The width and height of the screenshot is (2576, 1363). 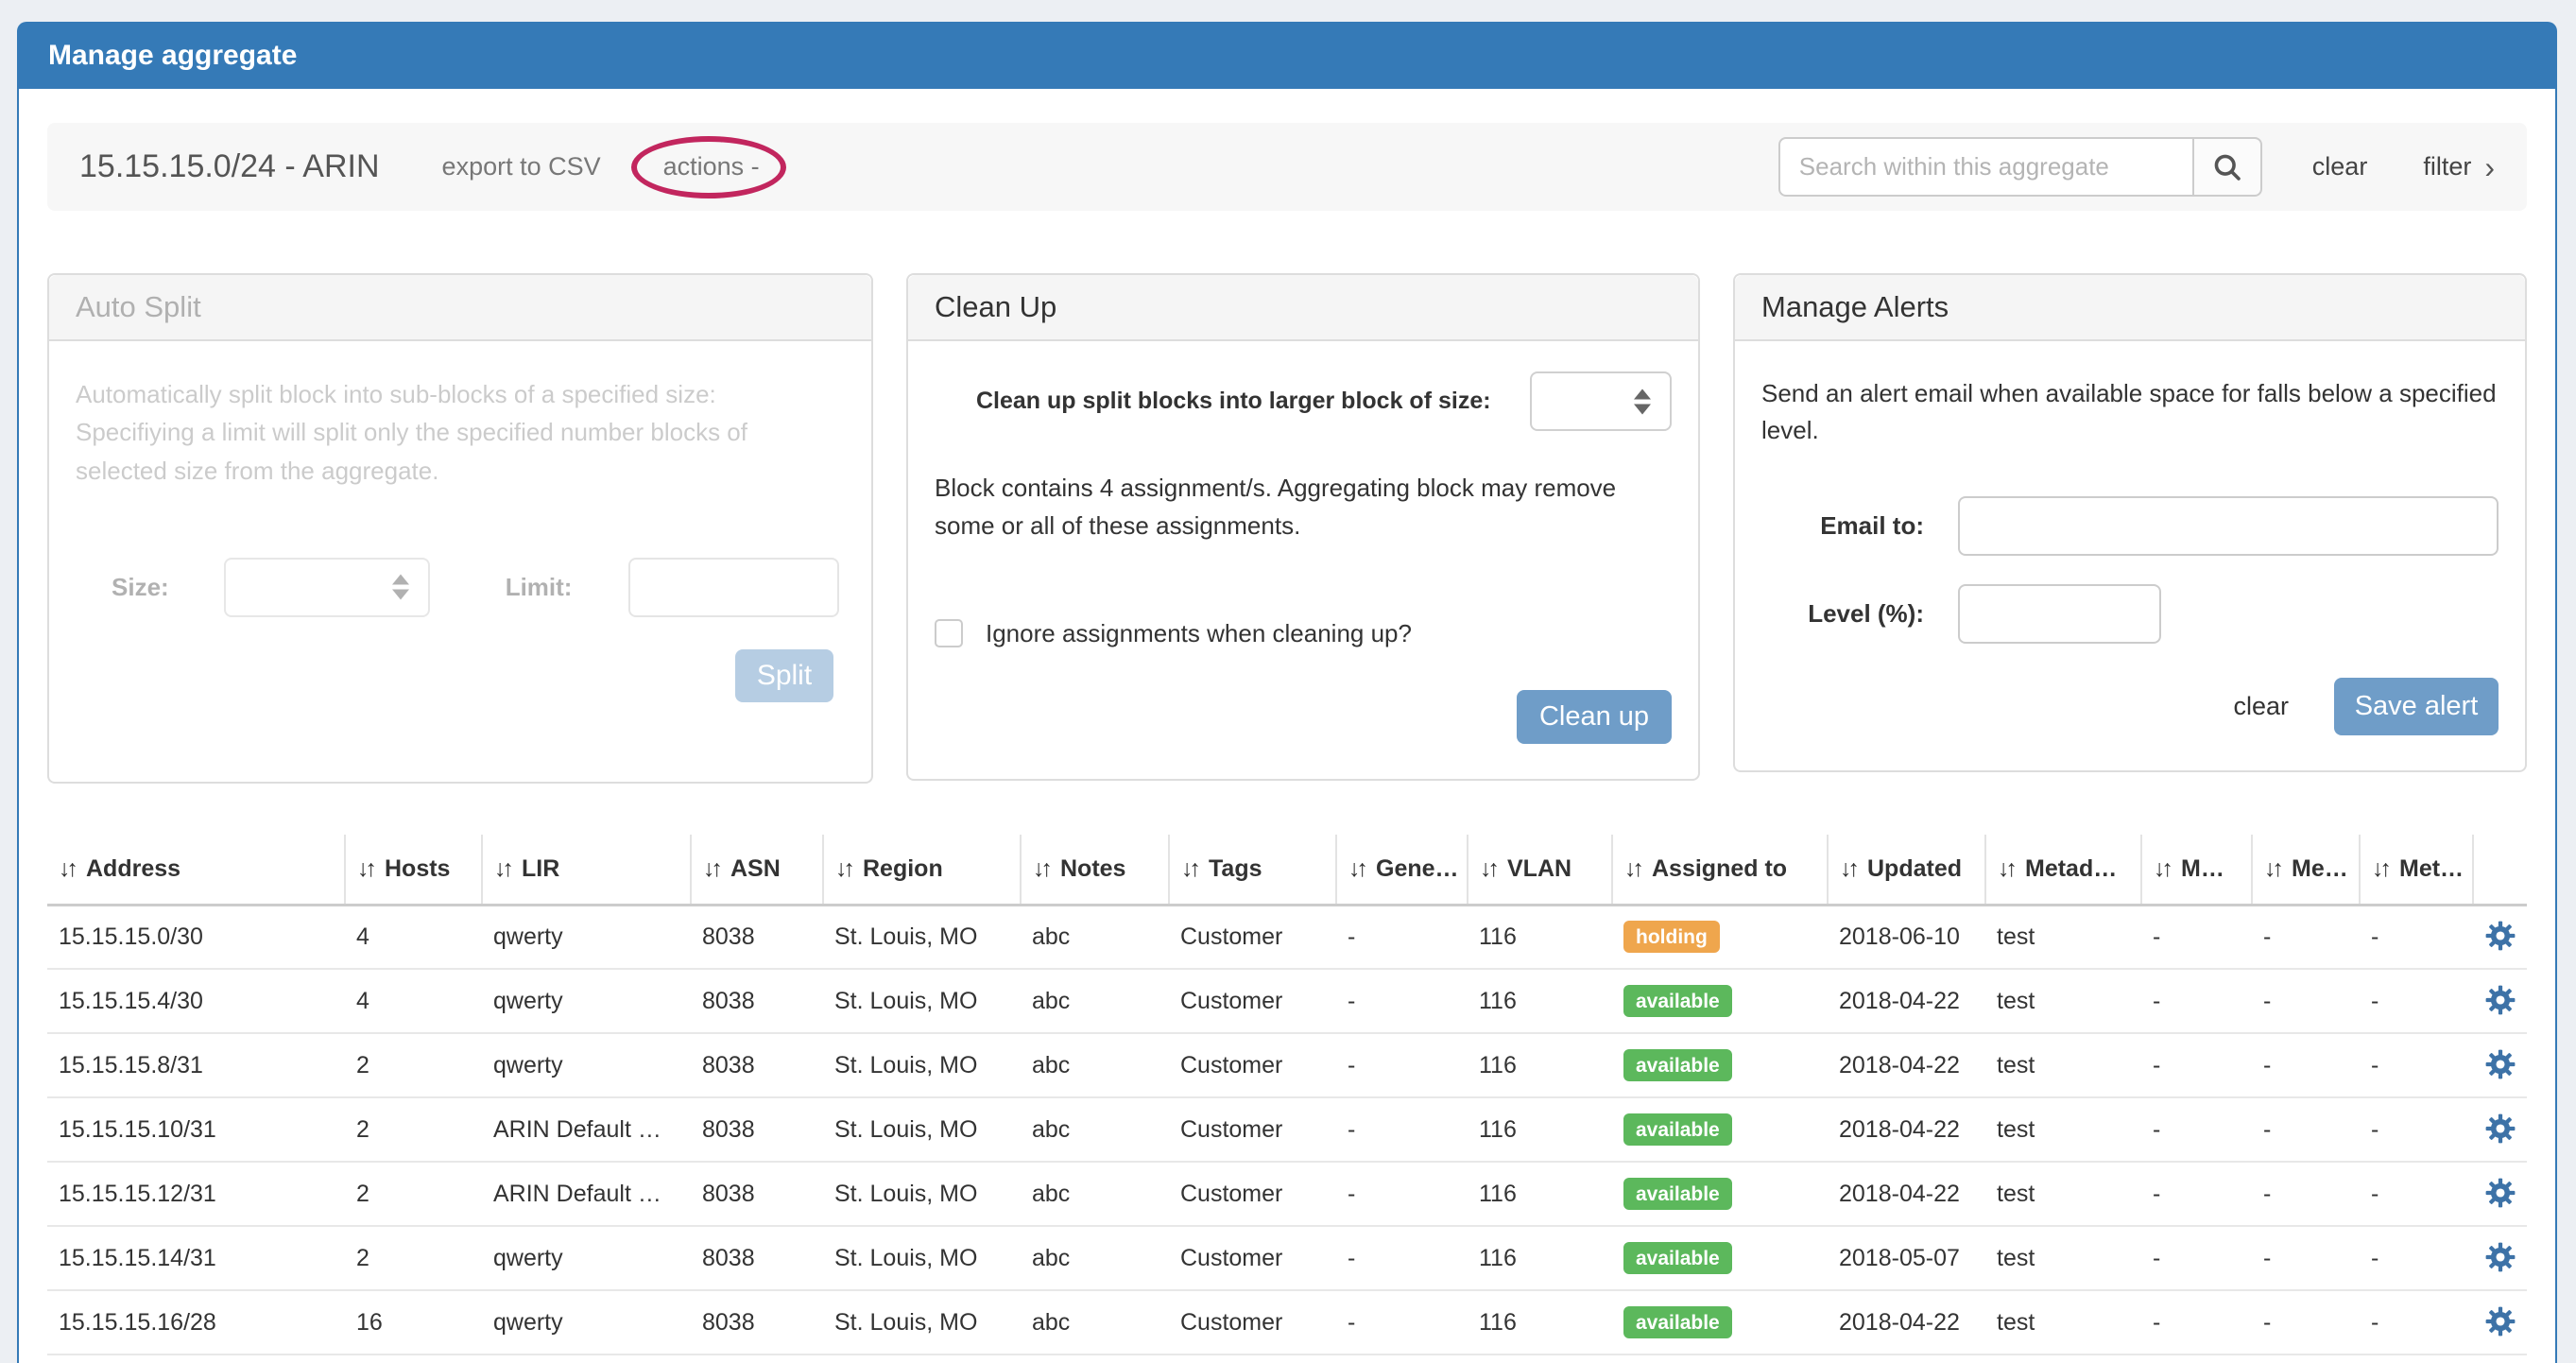 I want to click on manage-alerts-header: Manage Alerts, so click(x=2130, y=308).